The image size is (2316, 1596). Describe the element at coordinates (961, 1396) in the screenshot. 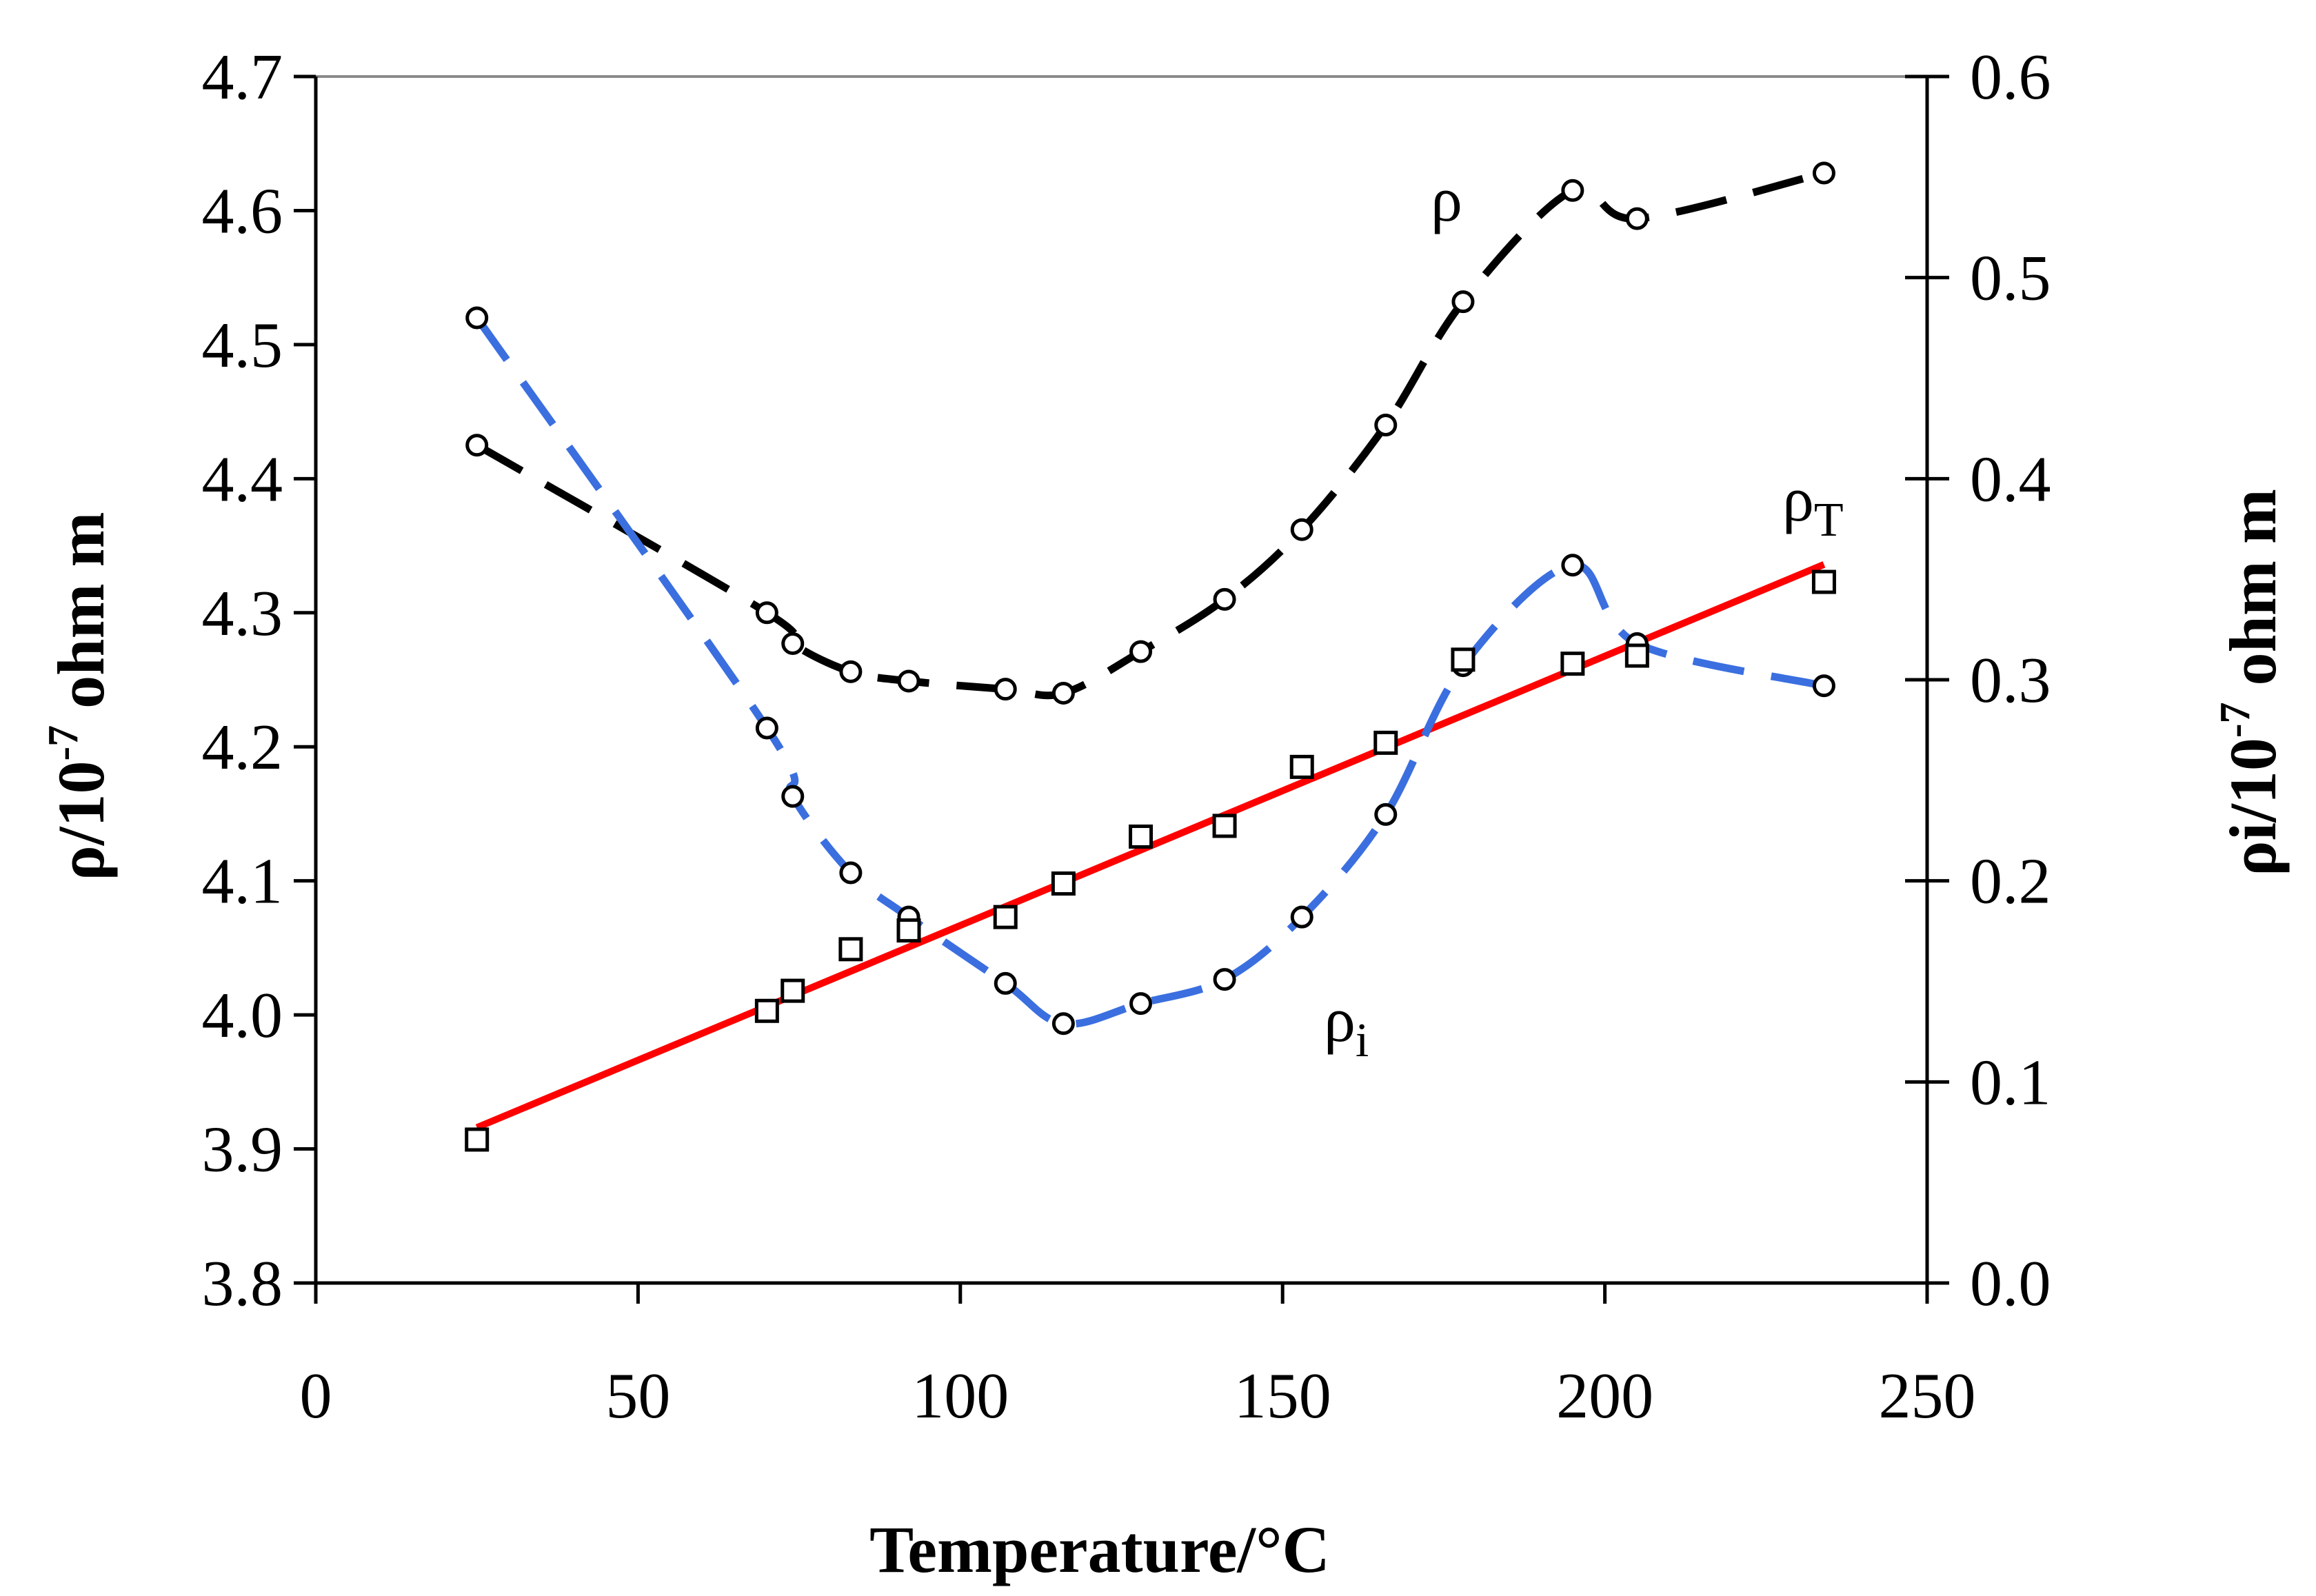

I see `x-tick-label: 100` at that location.